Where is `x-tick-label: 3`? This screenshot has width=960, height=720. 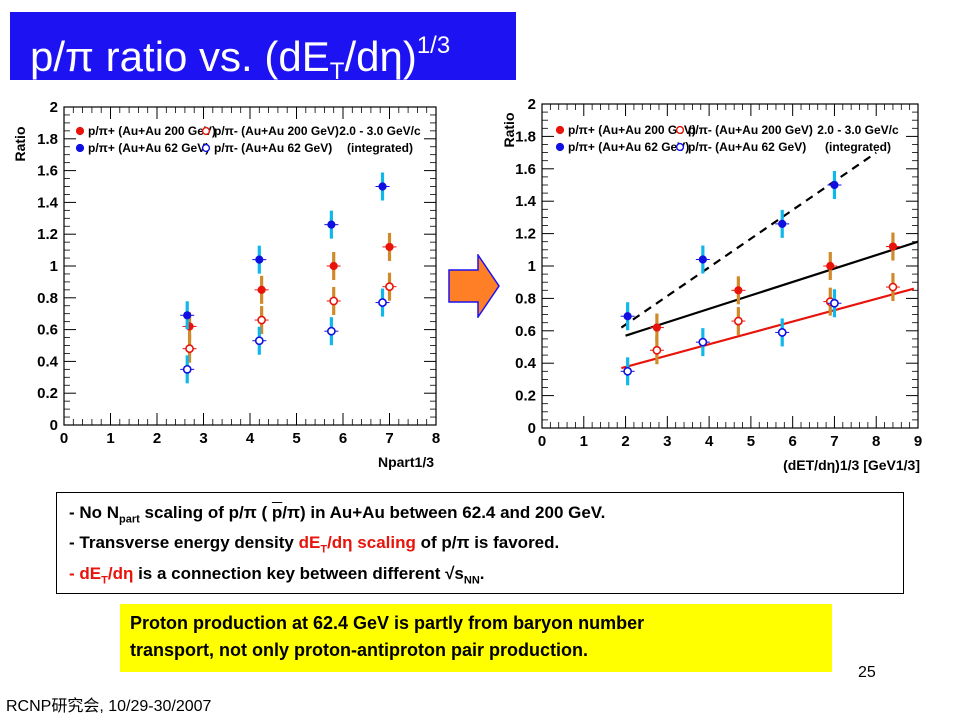 x-tick-label: 3 is located at coordinates (667, 441).